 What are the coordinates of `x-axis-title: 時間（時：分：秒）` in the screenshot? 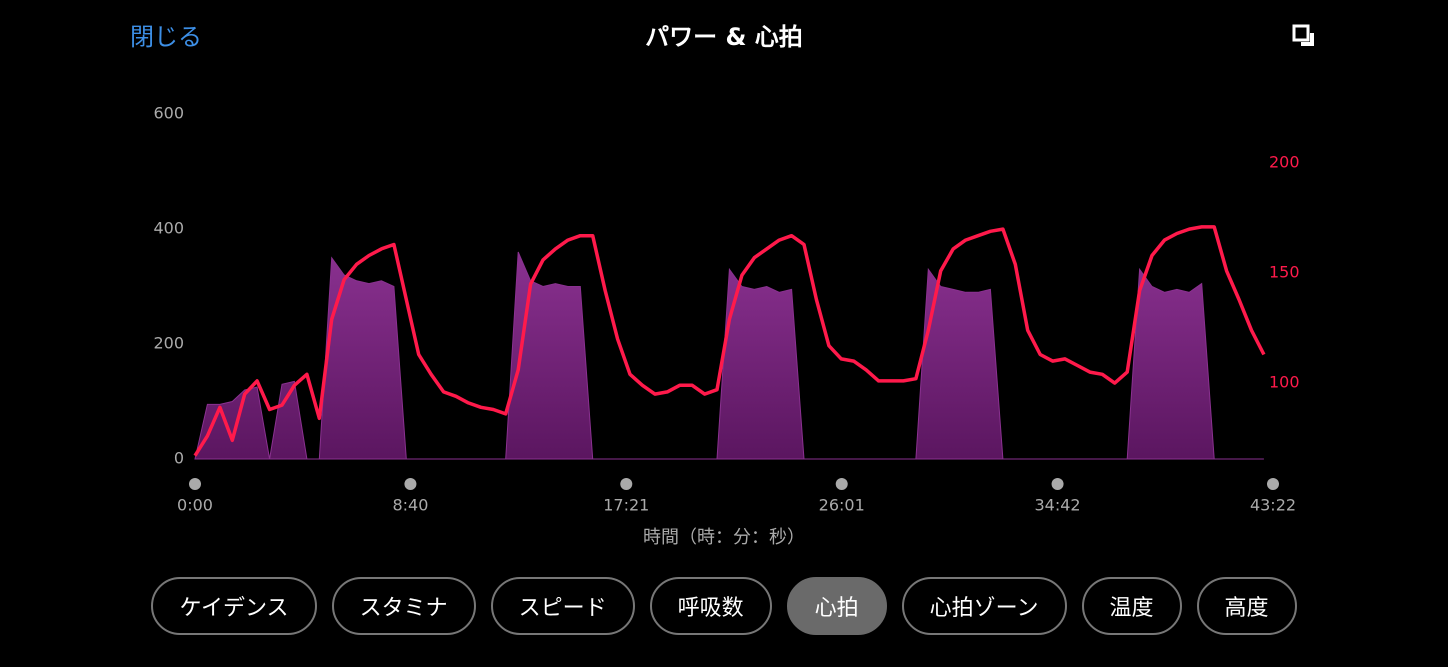 It's located at (724, 537).